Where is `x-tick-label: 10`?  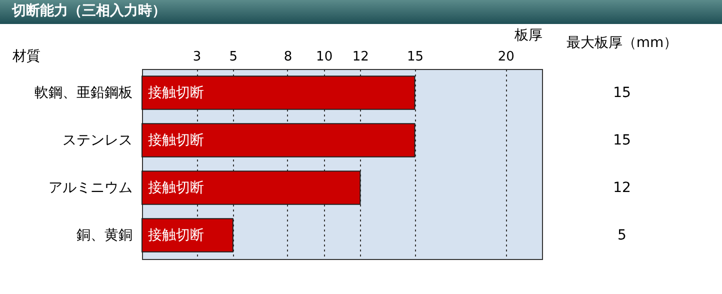
x-tick-label: 10 is located at coordinates (324, 57).